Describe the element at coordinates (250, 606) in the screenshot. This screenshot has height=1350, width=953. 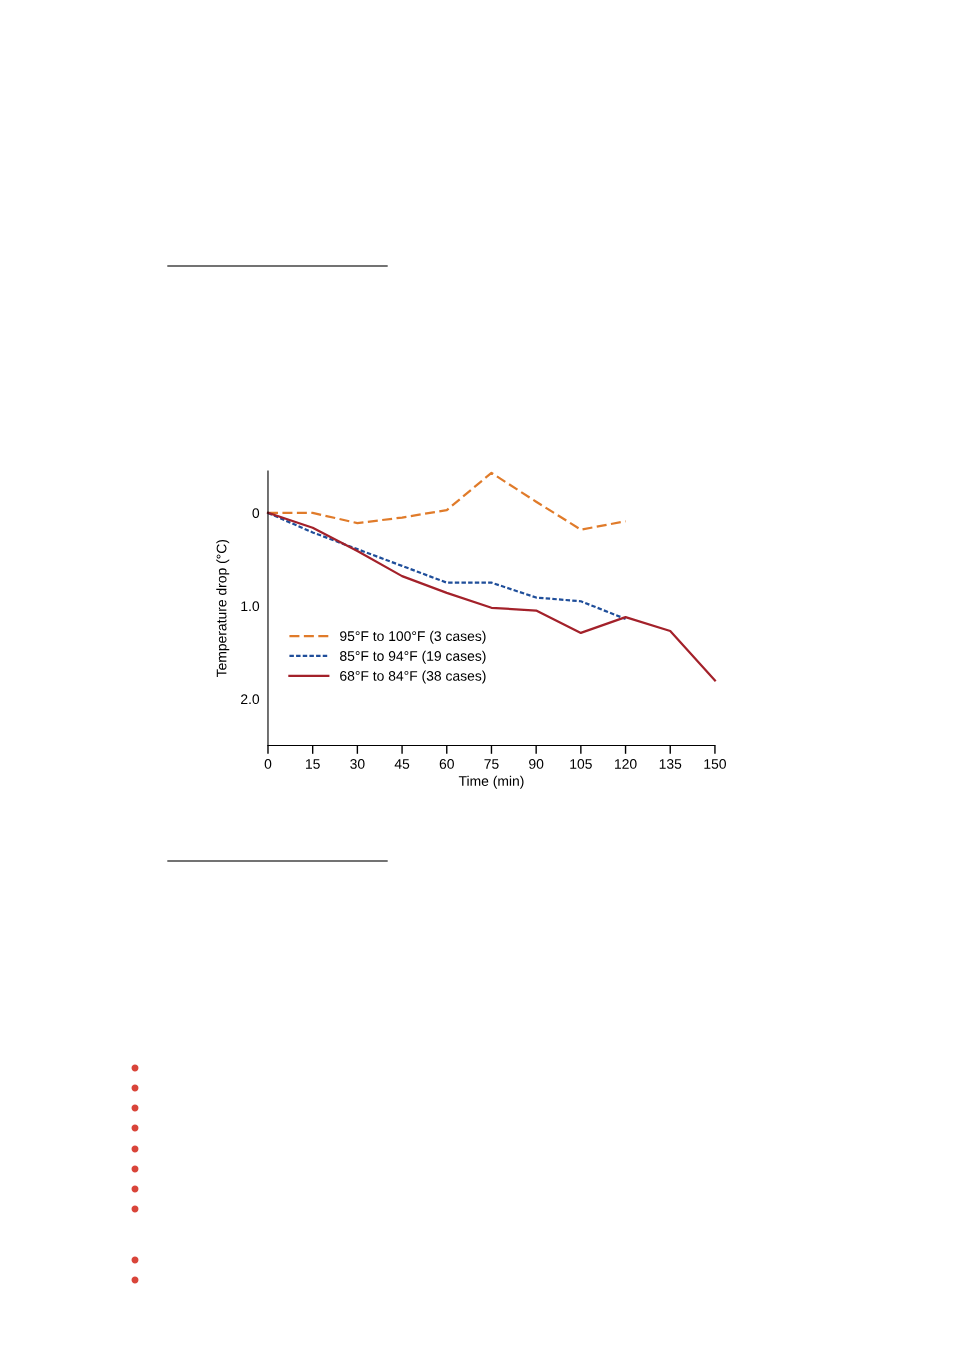
I see `y-tick-label: 1.0` at that location.